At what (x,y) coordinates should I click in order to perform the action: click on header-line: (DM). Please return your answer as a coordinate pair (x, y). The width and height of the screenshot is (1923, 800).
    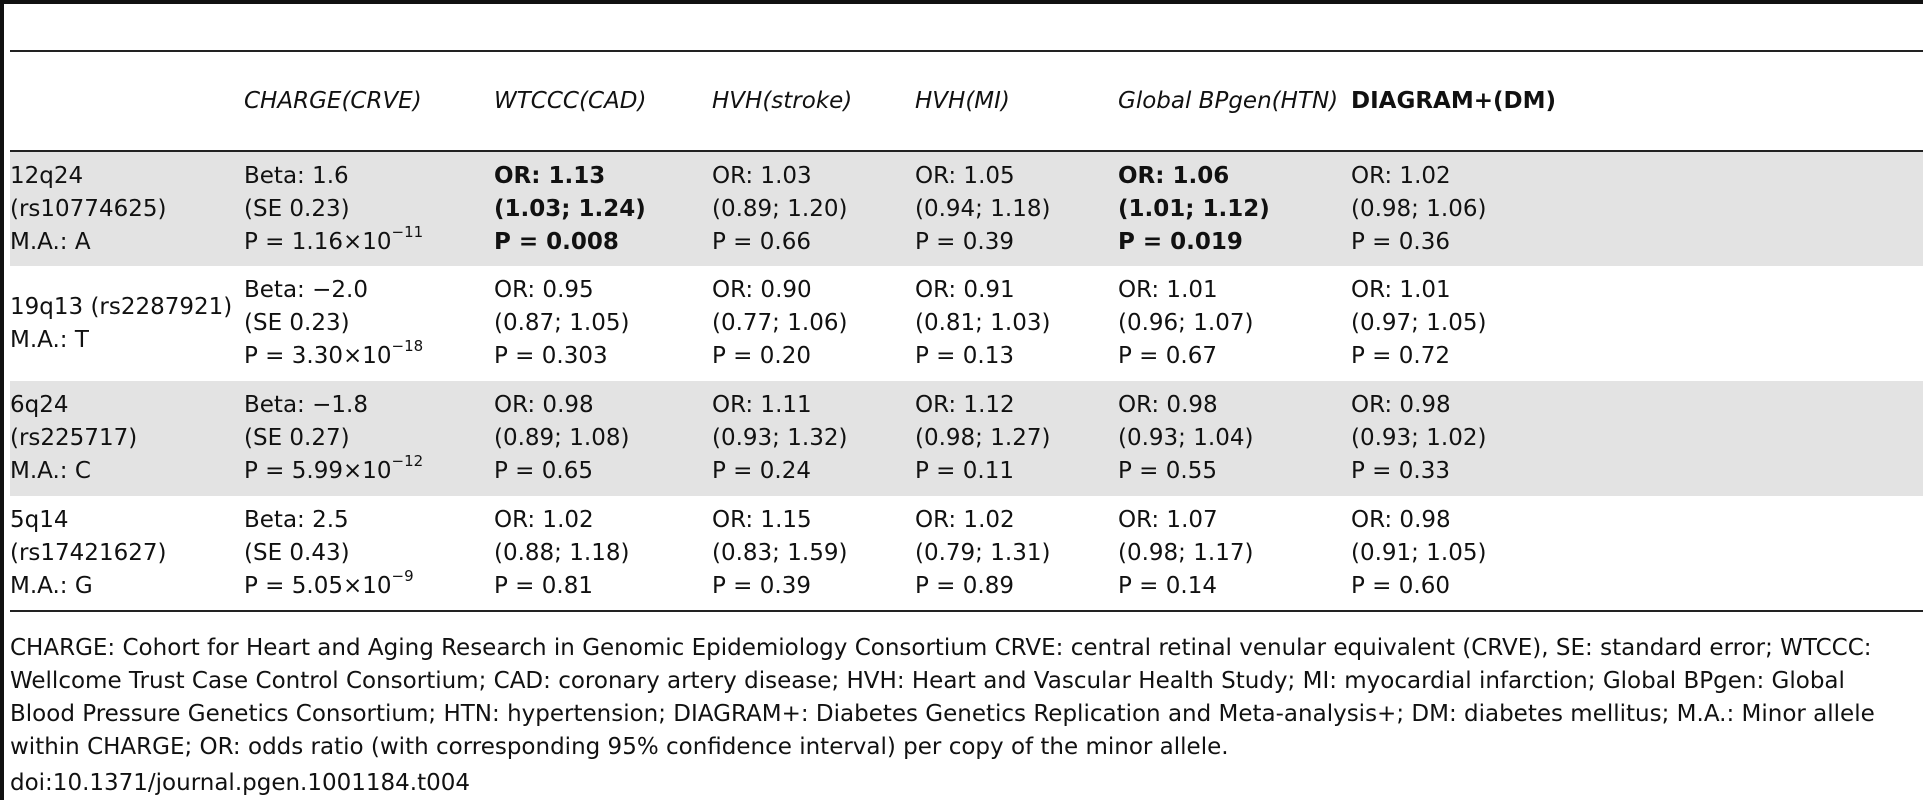
    Looking at the image, I should click on (1525, 100).